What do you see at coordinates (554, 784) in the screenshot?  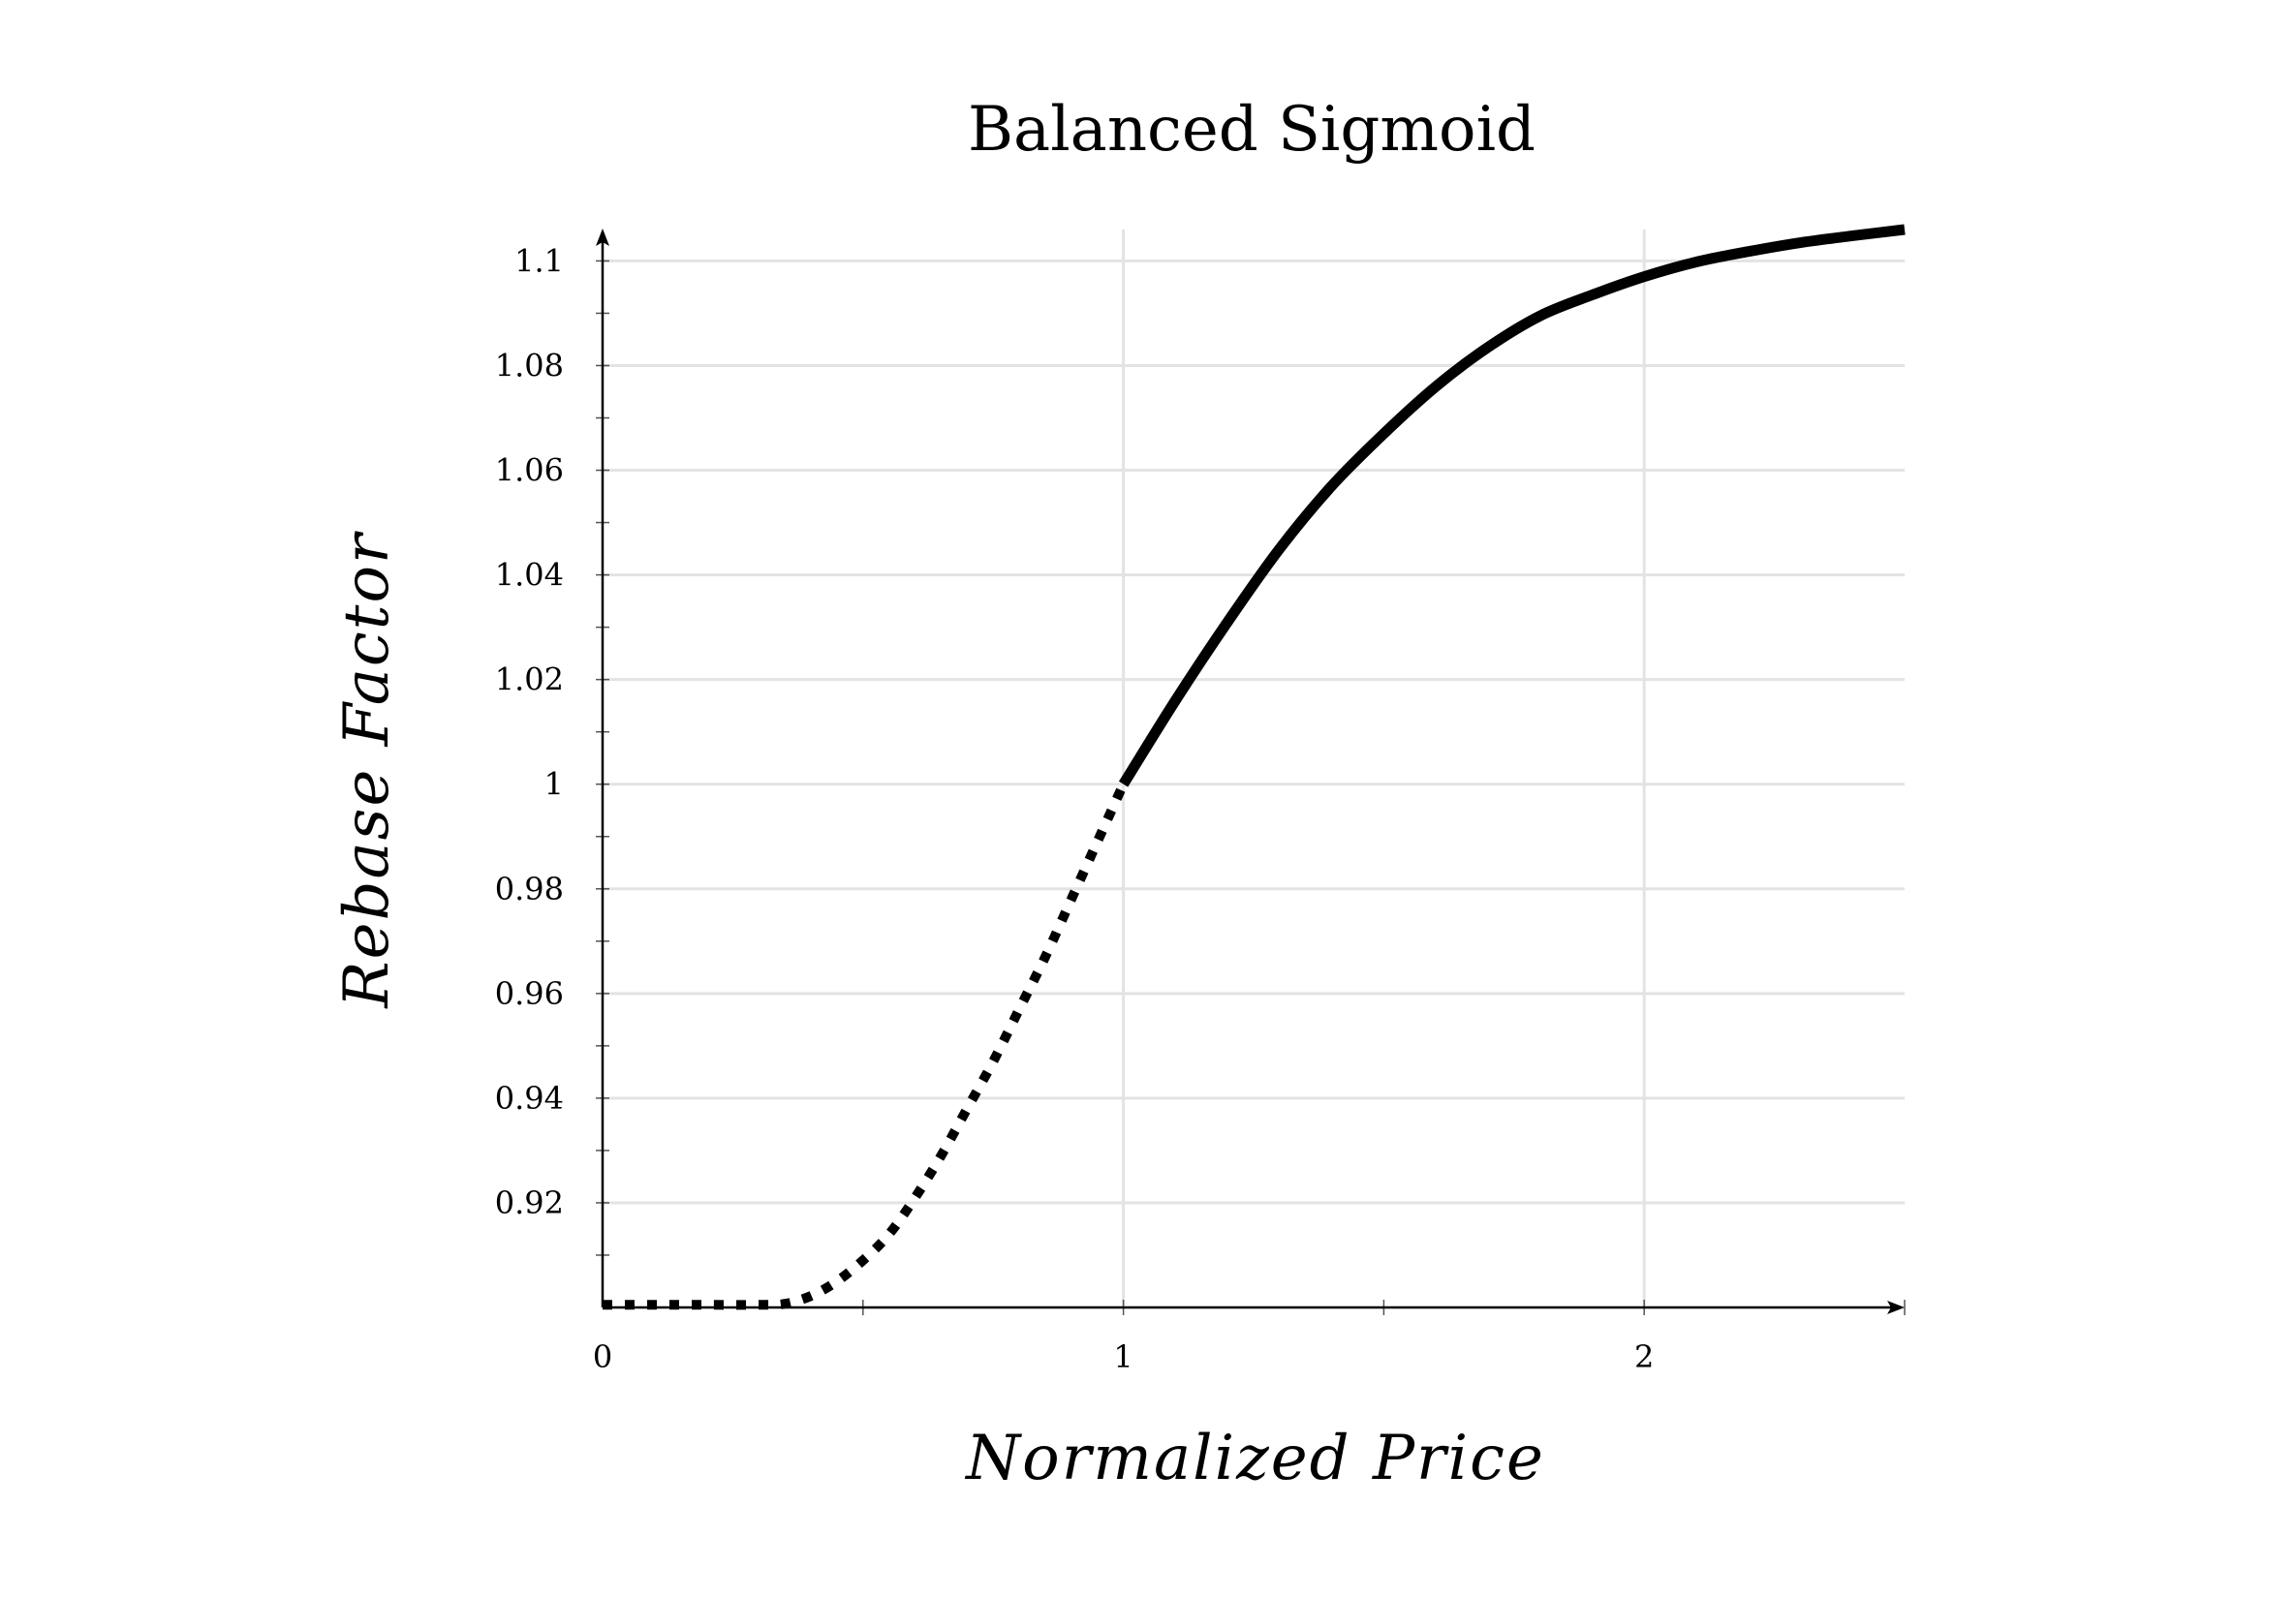 I see `y-tick-label: 1` at bounding box center [554, 784].